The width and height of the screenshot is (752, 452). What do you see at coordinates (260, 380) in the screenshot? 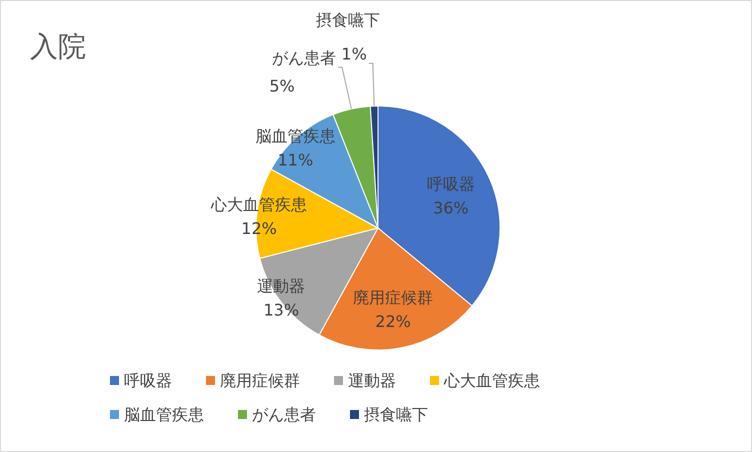
I see `legend-label: 廃用症候群` at bounding box center [260, 380].